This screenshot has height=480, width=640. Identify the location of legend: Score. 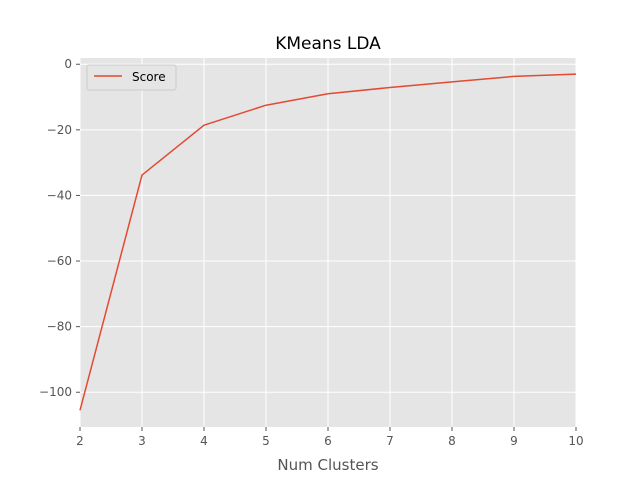
(131, 77).